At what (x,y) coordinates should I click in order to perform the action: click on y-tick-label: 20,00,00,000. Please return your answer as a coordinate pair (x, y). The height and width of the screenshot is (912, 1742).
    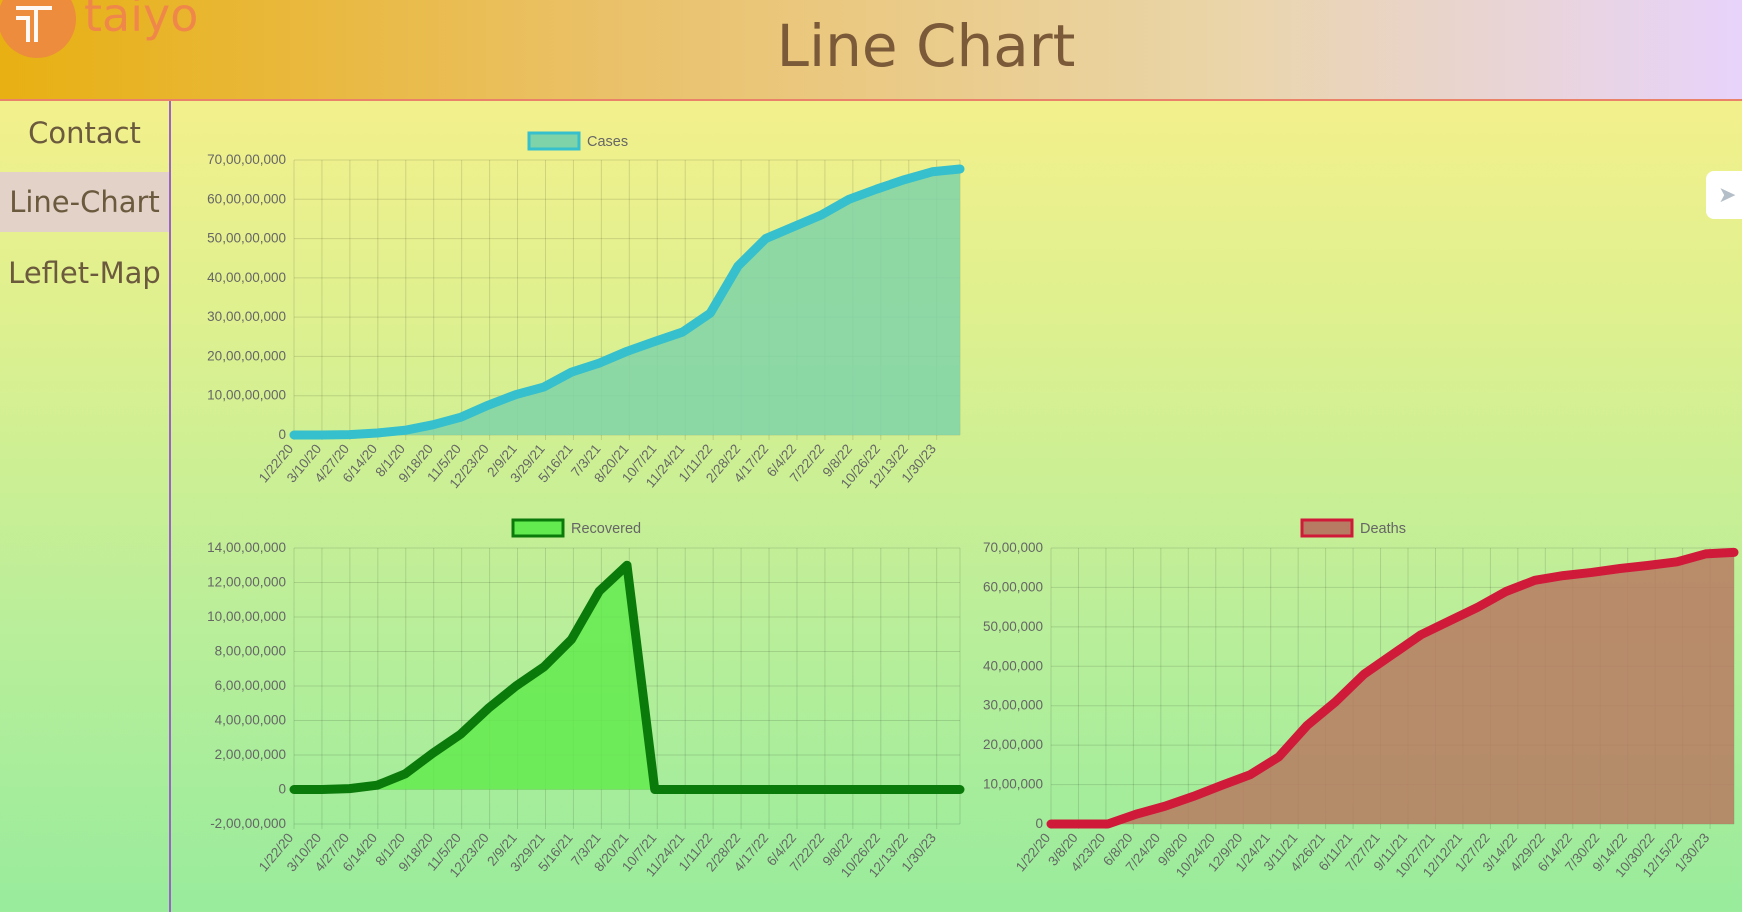
    Looking at the image, I should click on (246, 355).